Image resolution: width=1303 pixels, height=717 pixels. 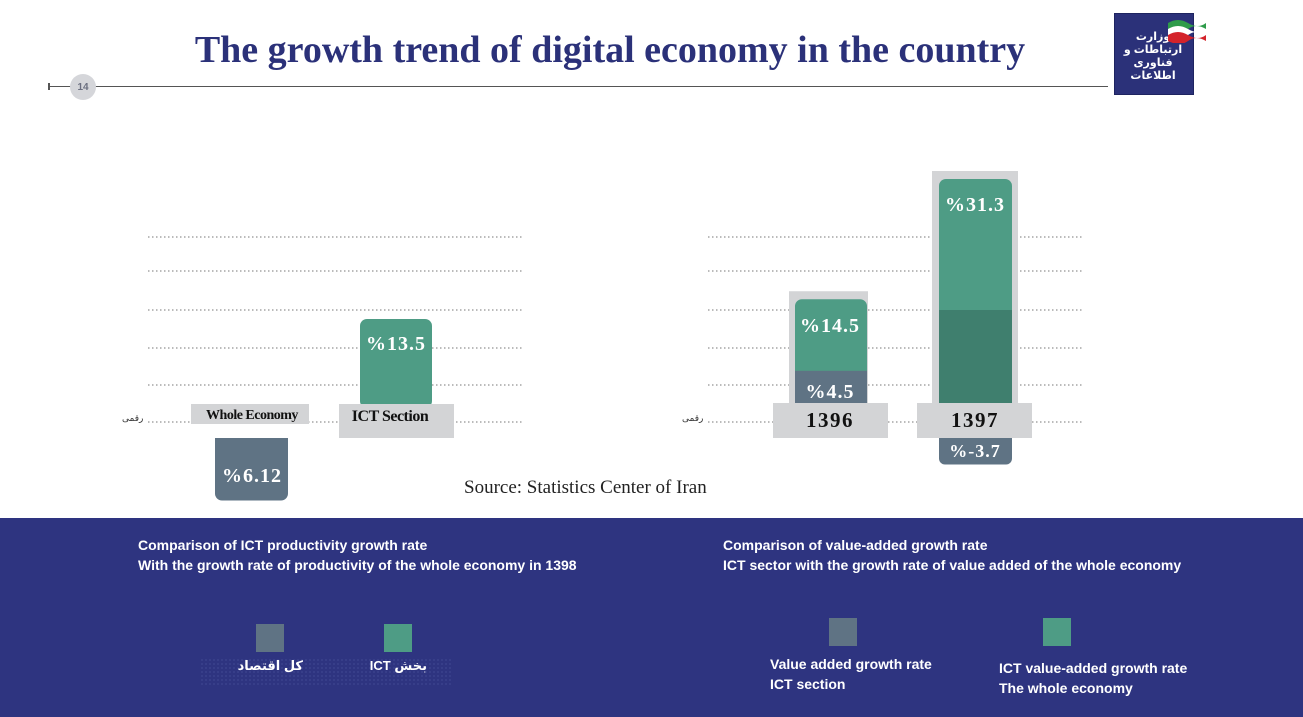 What do you see at coordinates (851, 674) in the screenshot?
I see `legend-label-value-added-ict: Value added growth rate ICT section` at bounding box center [851, 674].